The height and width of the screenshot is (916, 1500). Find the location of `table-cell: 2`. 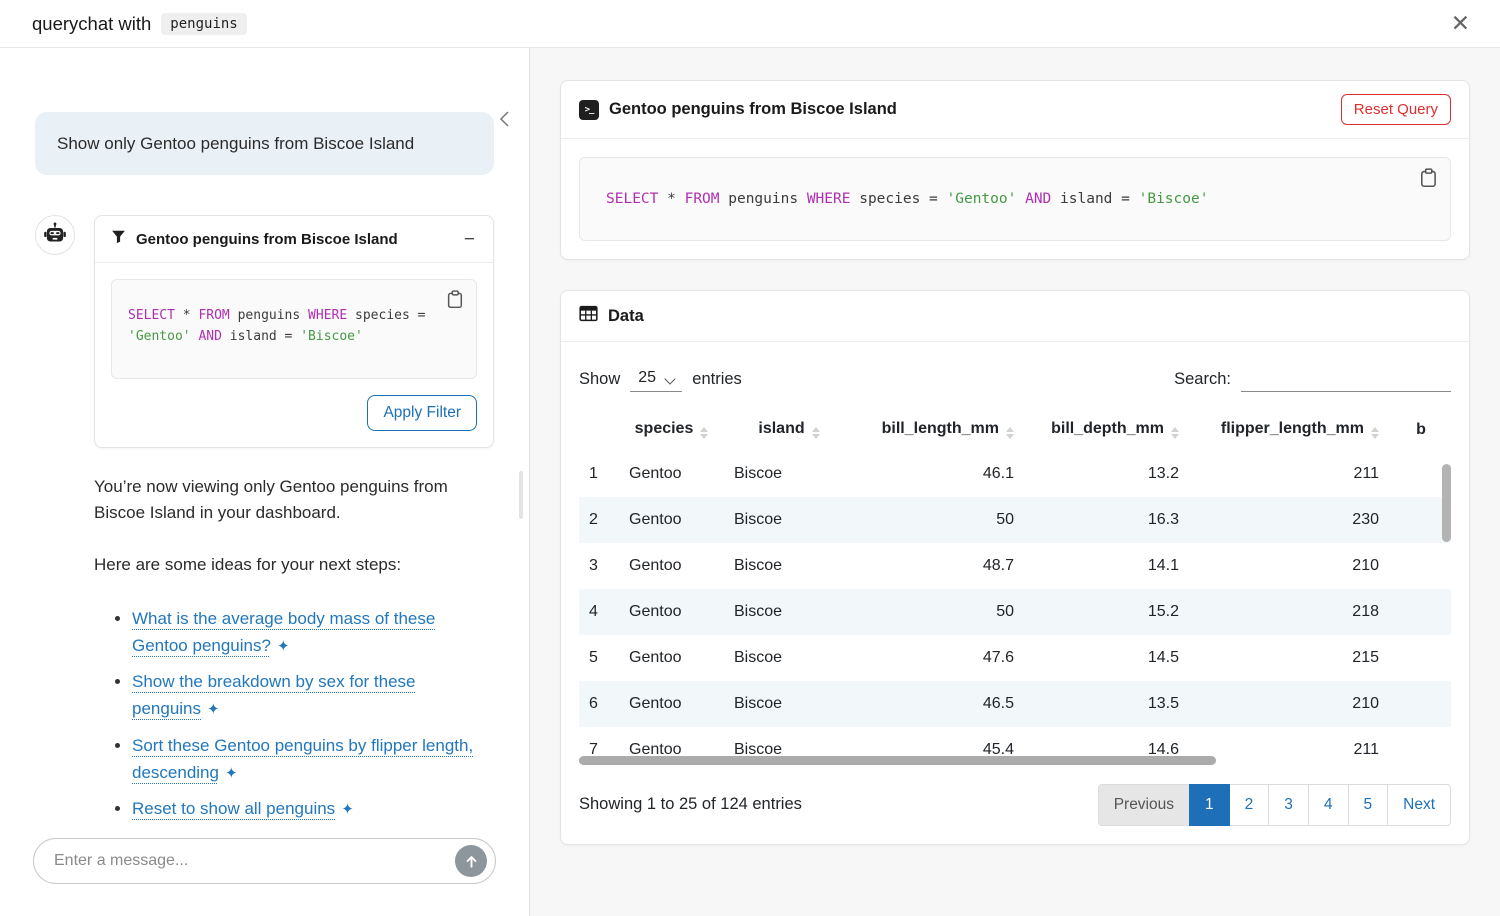

table-cell: 2 is located at coordinates (593, 519).